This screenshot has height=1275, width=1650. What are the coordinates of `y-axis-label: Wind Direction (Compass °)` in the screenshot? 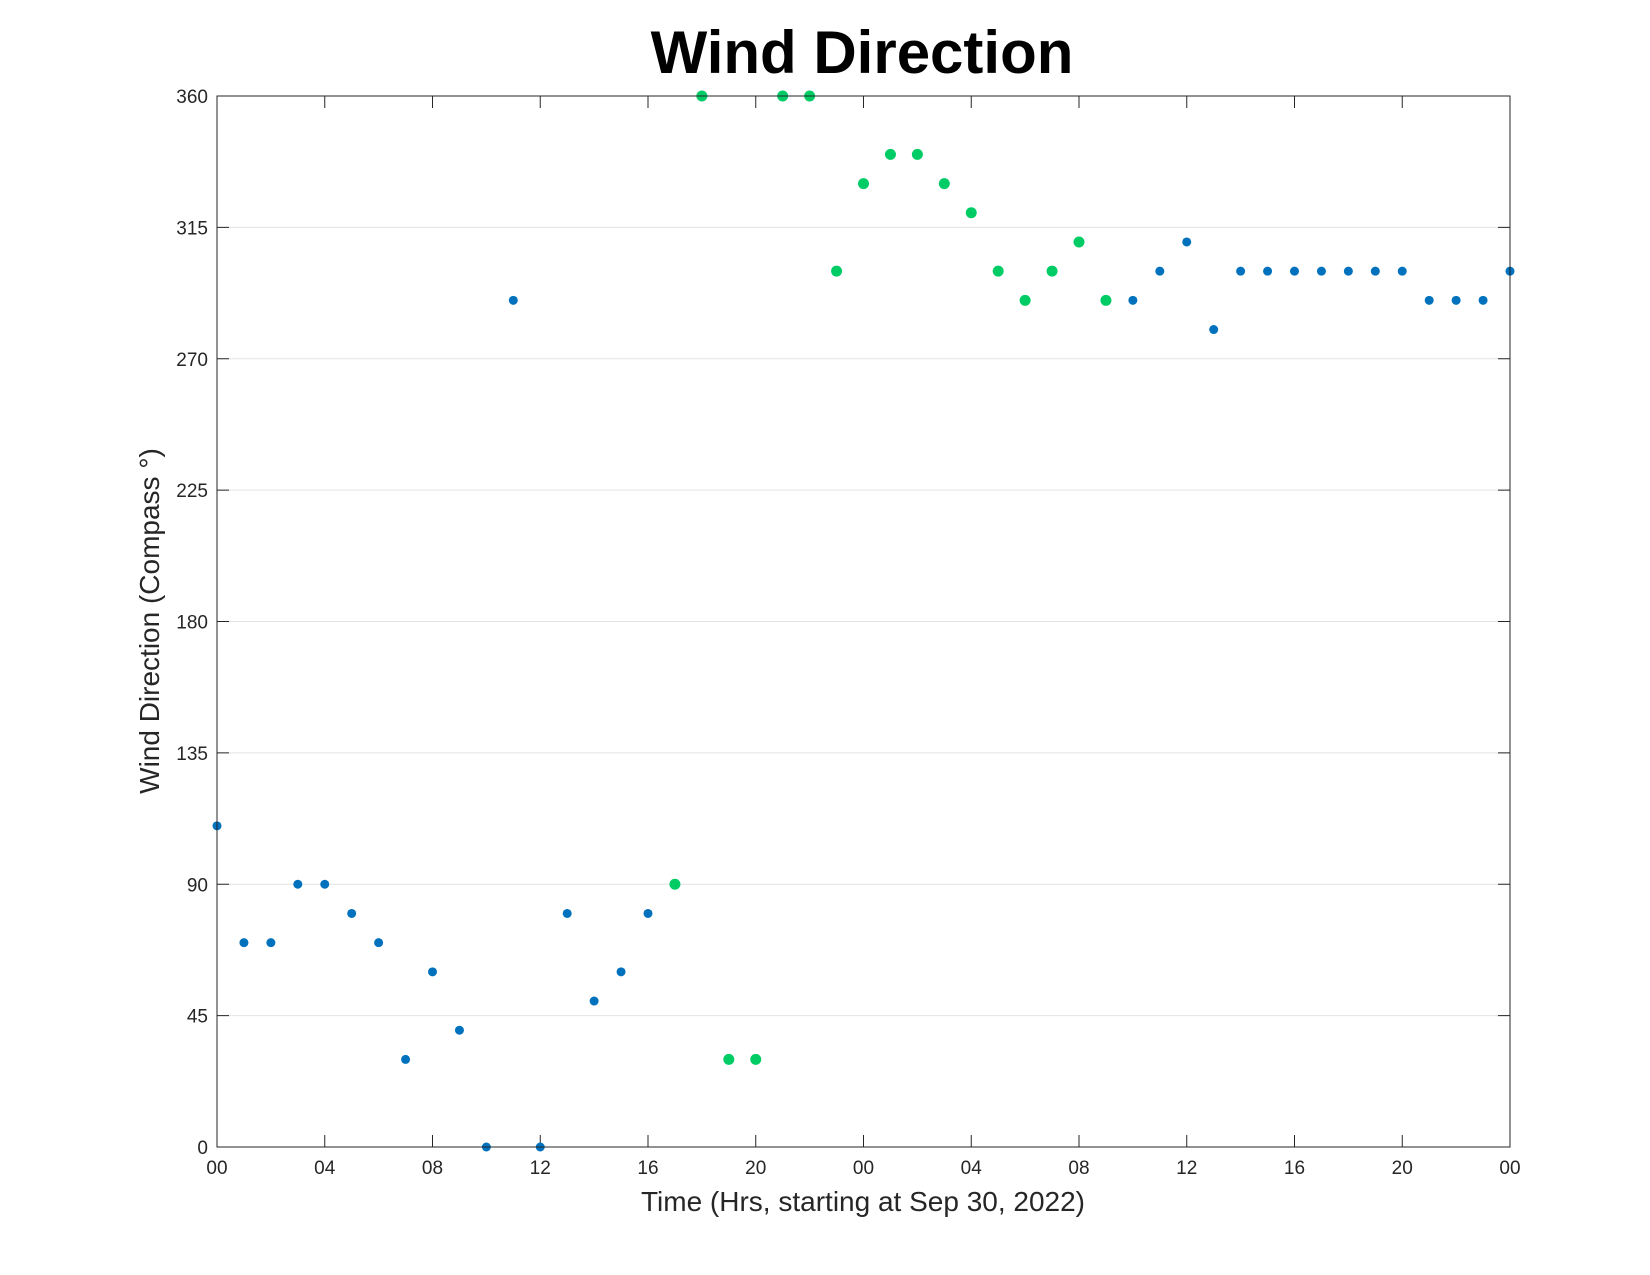 It's located at (149, 621).